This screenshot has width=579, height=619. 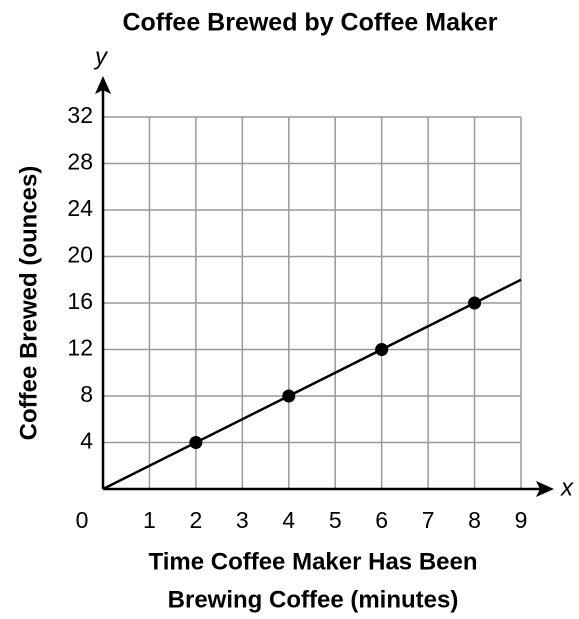 What do you see at coordinates (80, 348) in the screenshot?
I see `y-tick-label: 12` at bounding box center [80, 348].